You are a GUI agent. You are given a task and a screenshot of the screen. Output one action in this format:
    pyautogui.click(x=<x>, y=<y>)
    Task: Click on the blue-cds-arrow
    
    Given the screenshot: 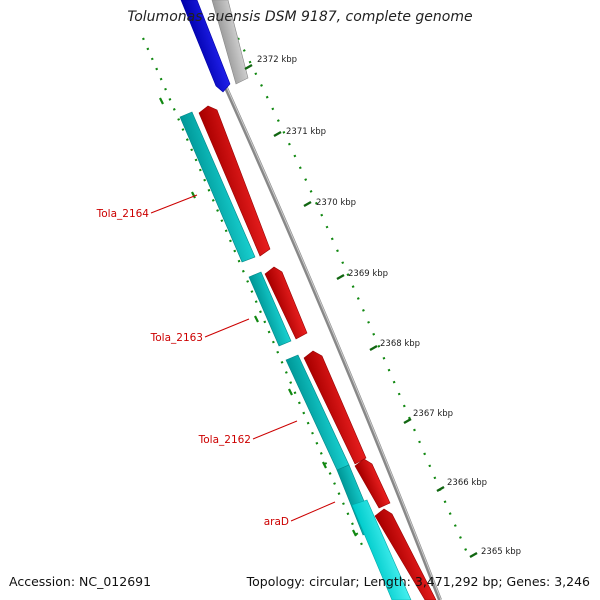 What is the action you would take?
    pyautogui.click(x=205, y=46)
    